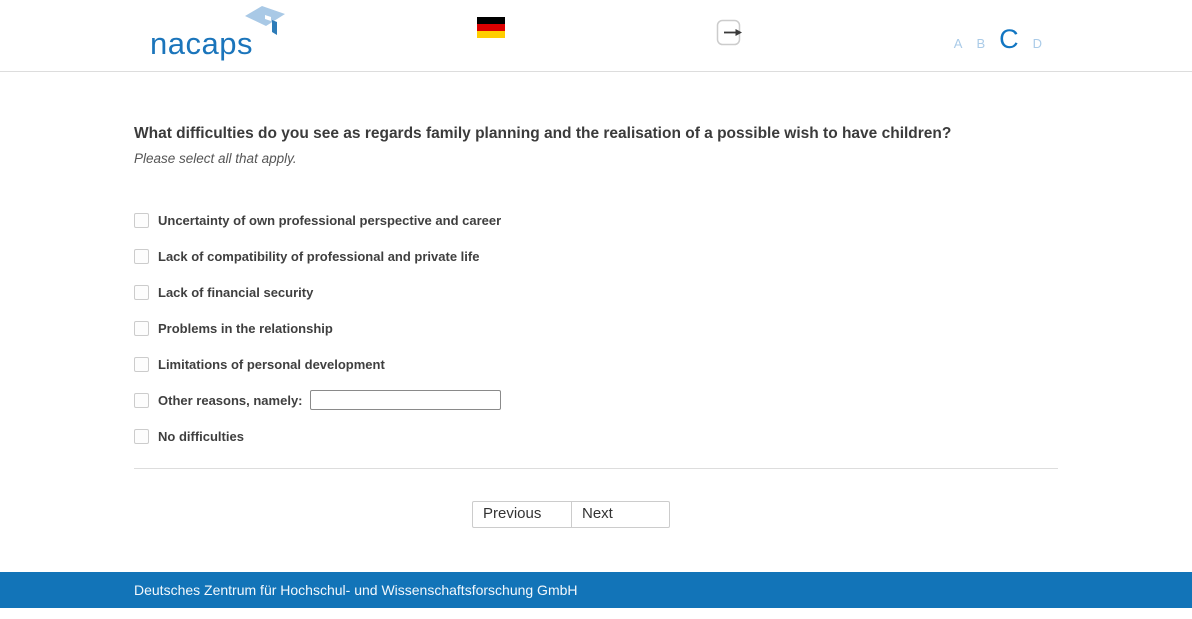 This screenshot has width=1192, height=619. I want to click on checkbox-other-reasons, so click(141, 400).